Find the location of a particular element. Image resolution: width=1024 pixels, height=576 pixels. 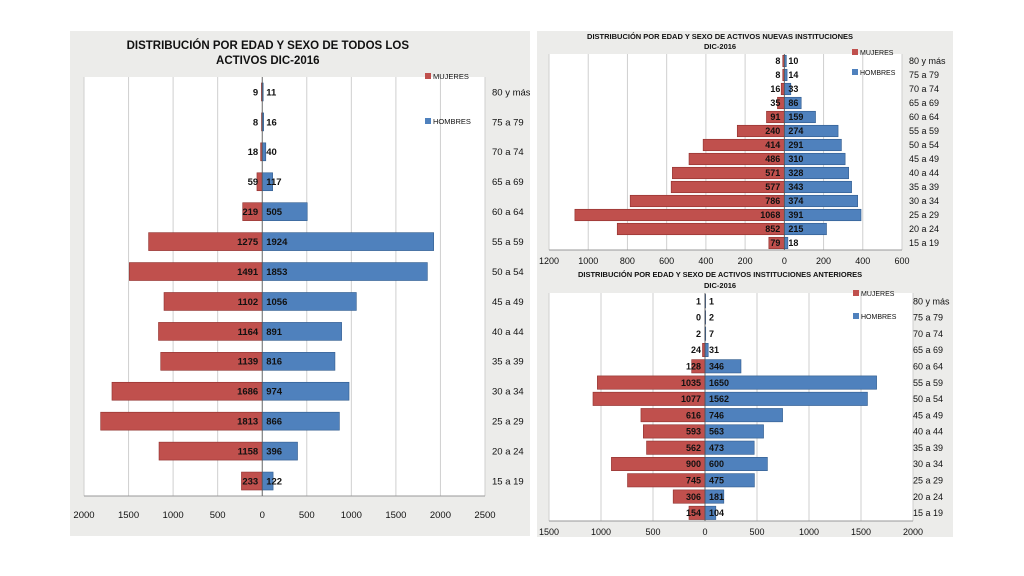

legend-label-hombres: HOMBRES is located at coordinates (452, 121).